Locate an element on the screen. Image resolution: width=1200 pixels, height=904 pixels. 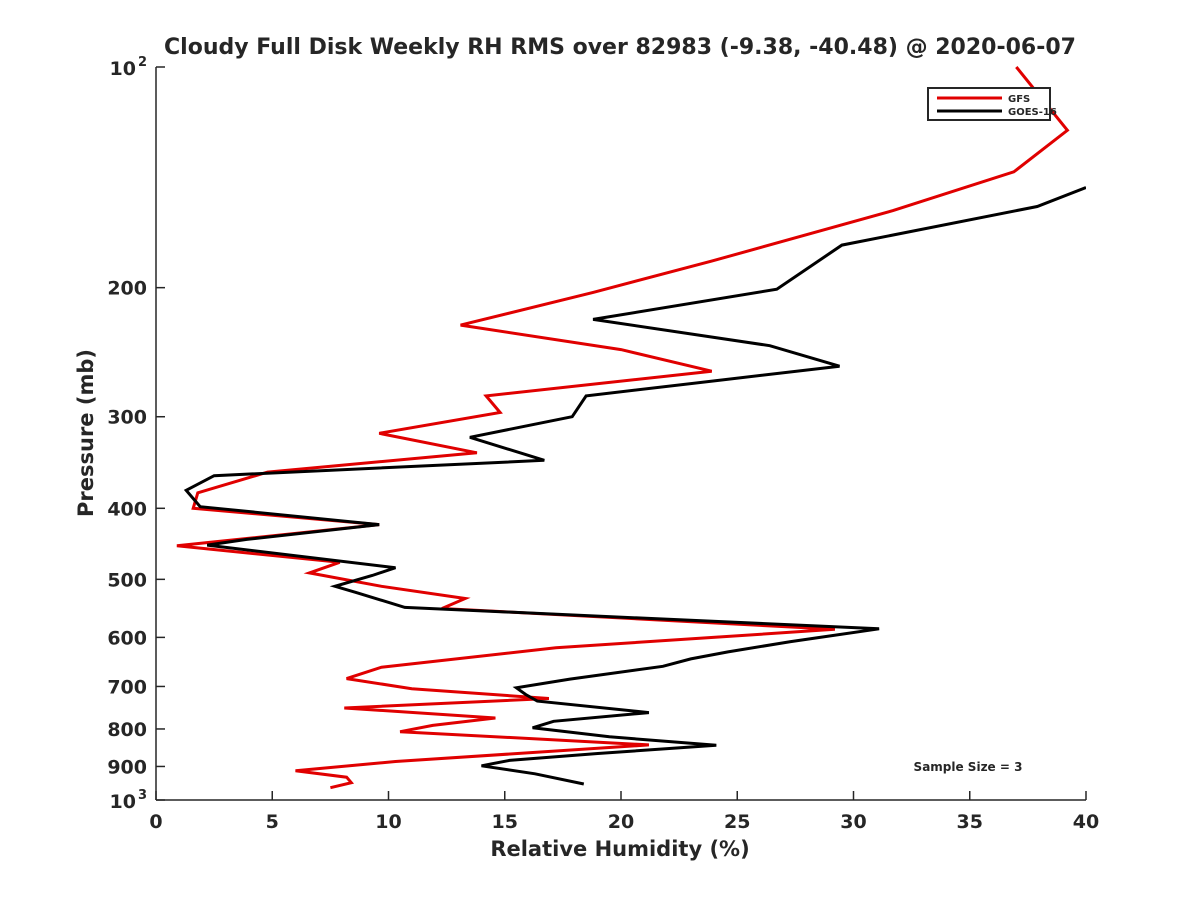
y-tick-label: 300 is located at coordinates (127, 418).